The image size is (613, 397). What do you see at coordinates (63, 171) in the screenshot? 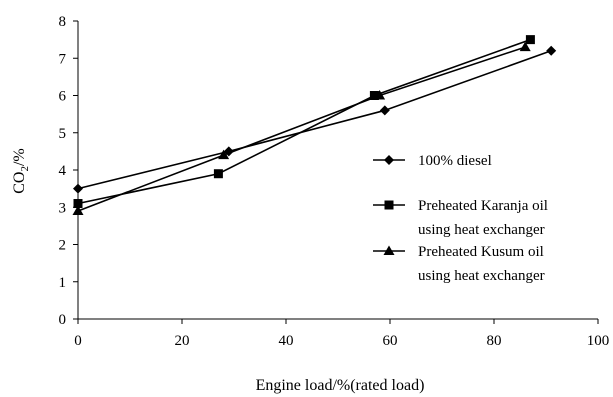
I see `y-tick-label: 4` at bounding box center [63, 171].